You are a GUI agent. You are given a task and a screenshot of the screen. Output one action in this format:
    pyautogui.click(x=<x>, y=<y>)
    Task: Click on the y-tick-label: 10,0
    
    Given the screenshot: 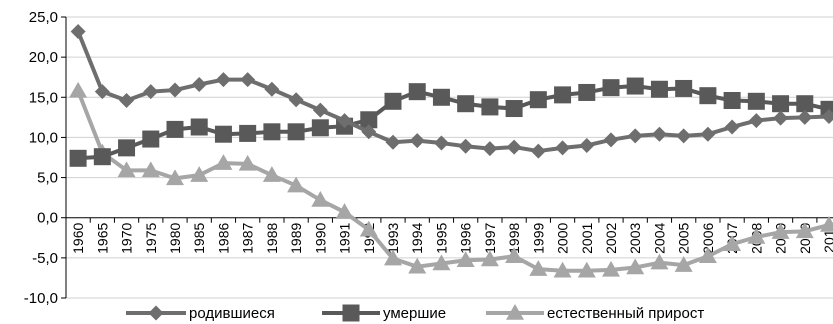 What is the action you would take?
    pyautogui.click(x=43, y=137)
    